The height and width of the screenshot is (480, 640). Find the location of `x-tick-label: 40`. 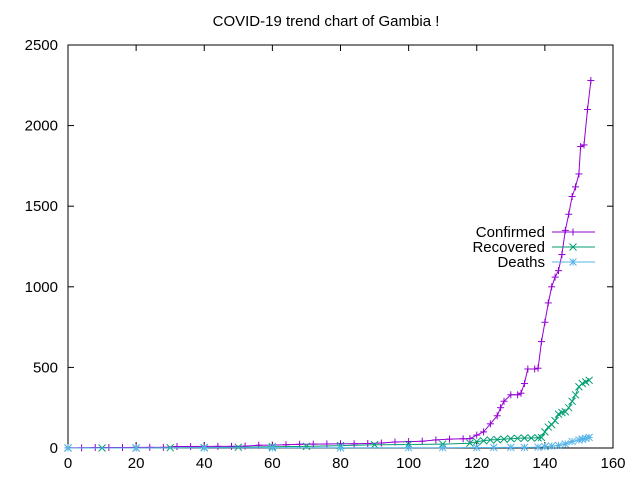

x-tick-label: 40 is located at coordinates (204, 463).